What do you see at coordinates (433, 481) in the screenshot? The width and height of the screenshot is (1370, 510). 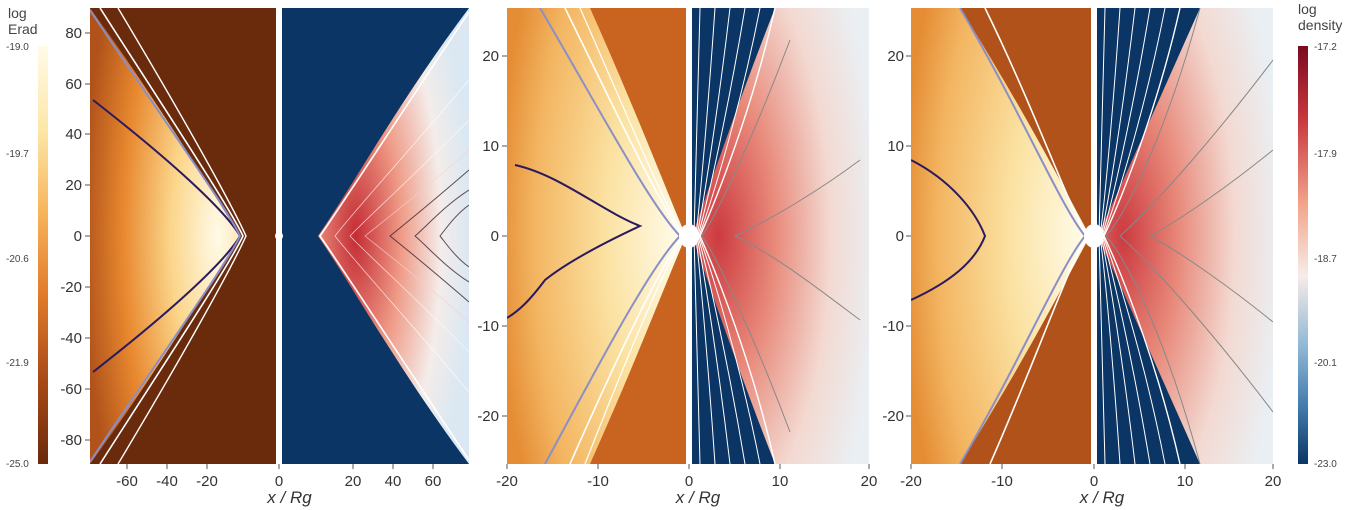 I see `x-tick-label: 60` at bounding box center [433, 481].